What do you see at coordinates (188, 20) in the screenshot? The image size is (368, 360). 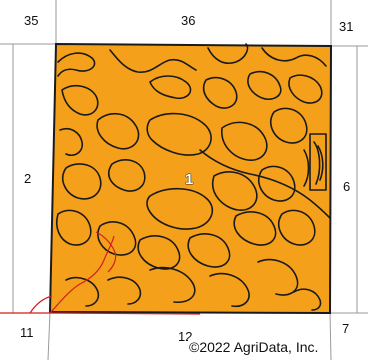 I see `section-label-36: 36` at bounding box center [188, 20].